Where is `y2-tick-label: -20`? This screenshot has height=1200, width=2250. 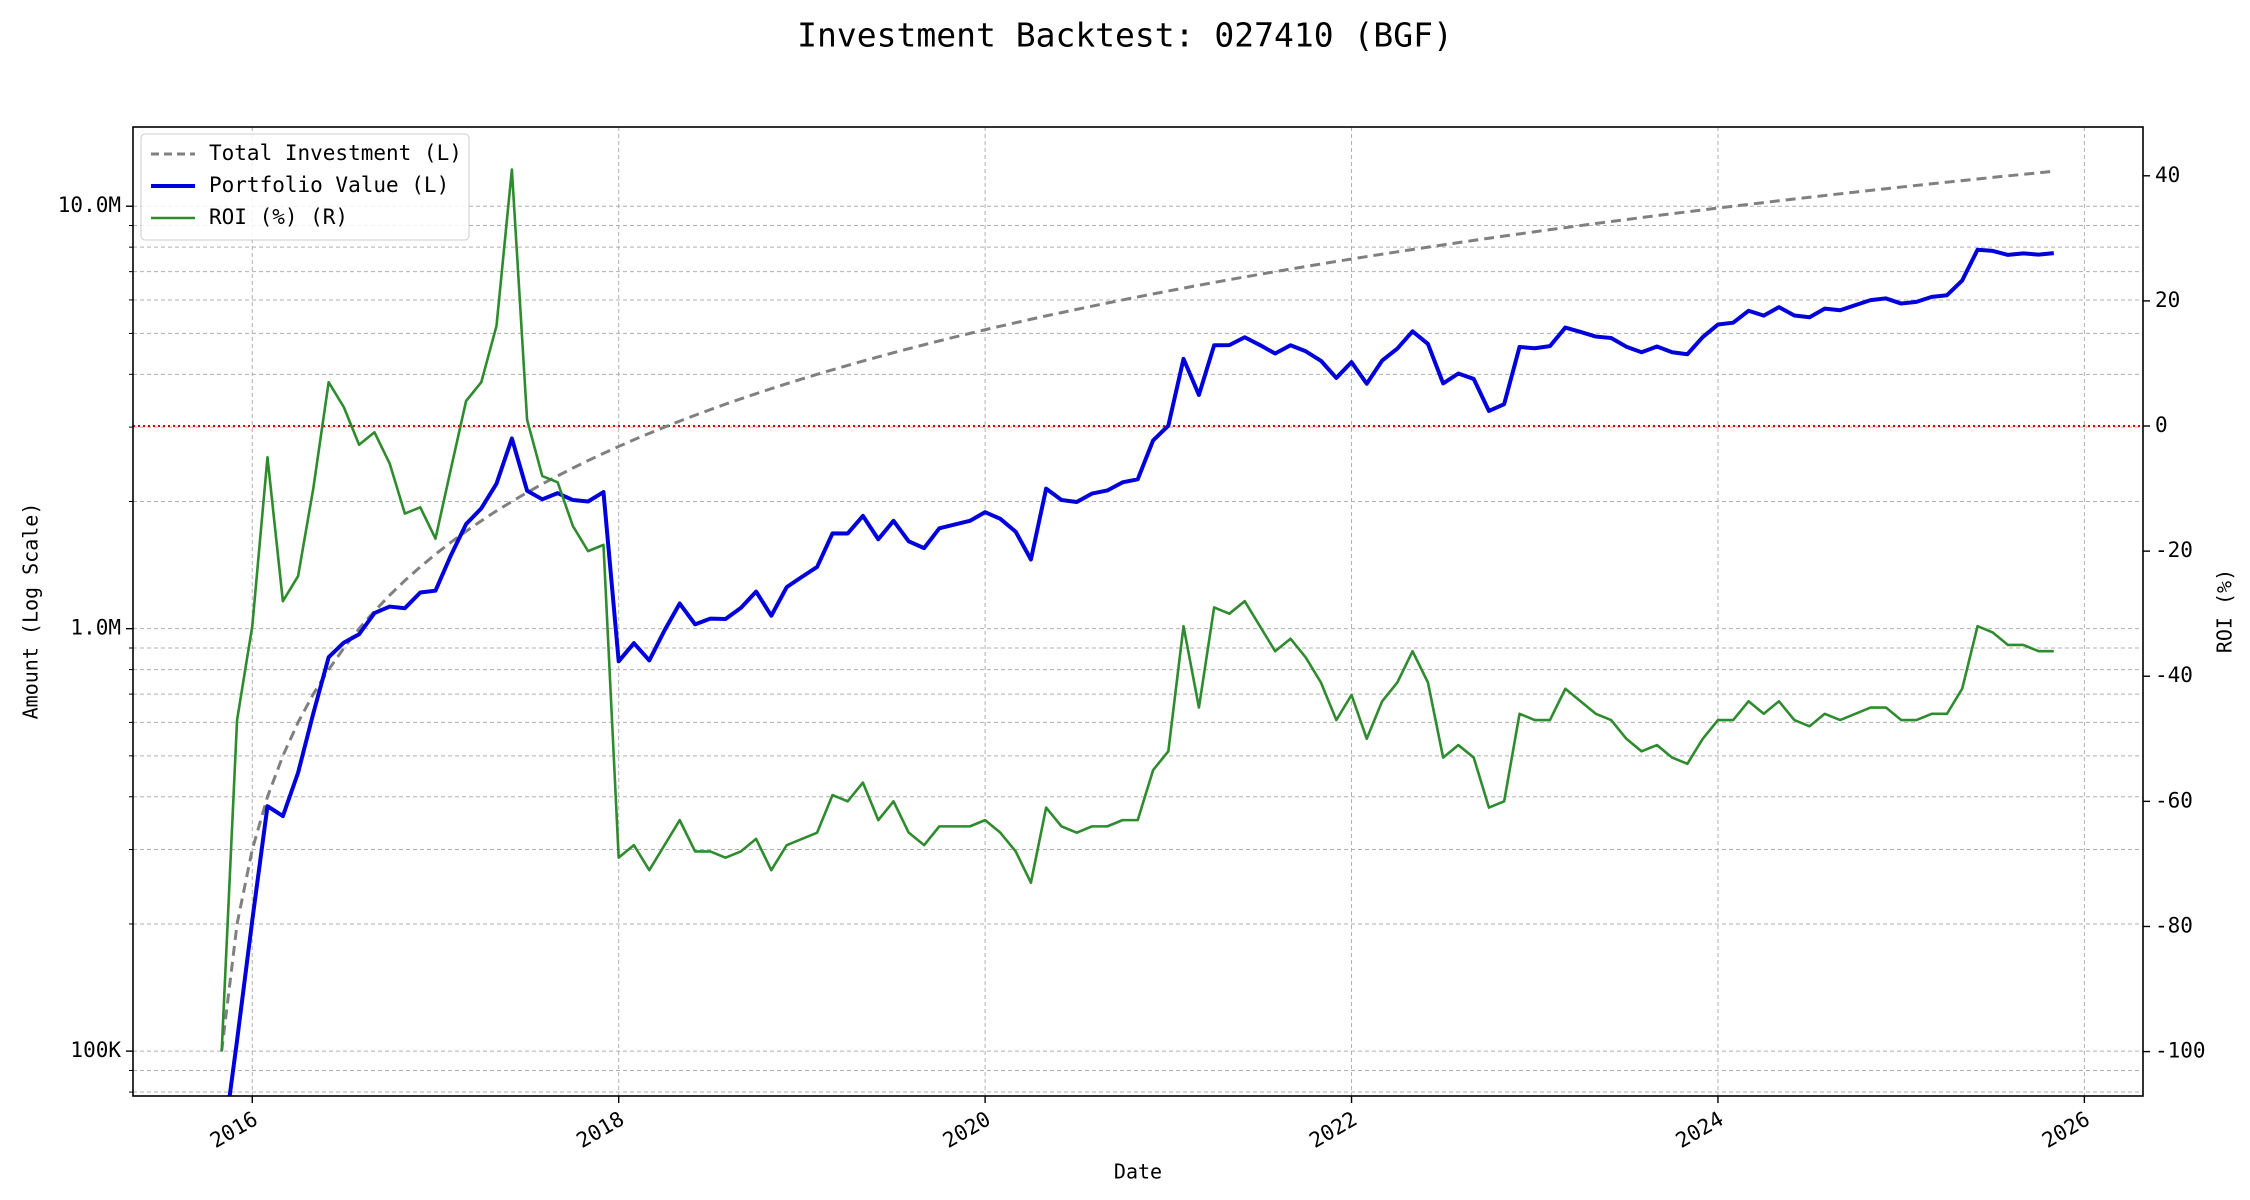 y2-tick-label: -20 is located at coordinates (2174, 550).